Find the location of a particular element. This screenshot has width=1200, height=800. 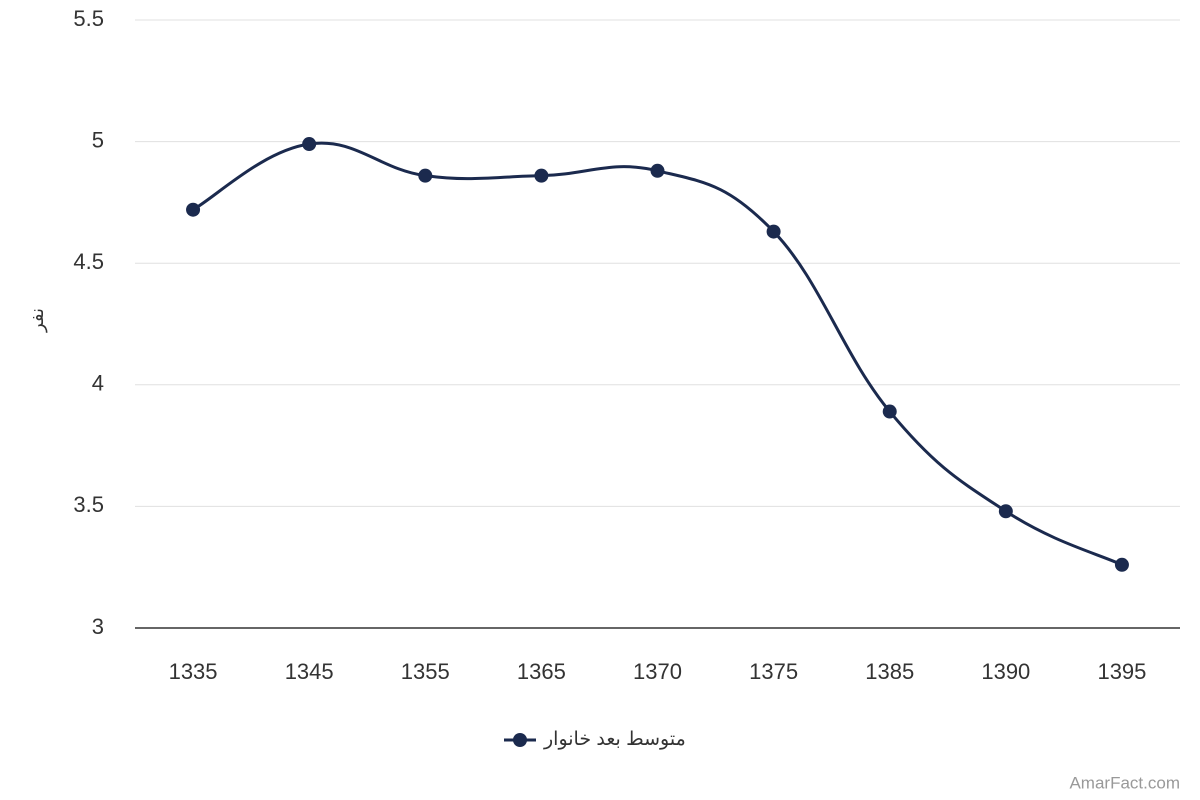

y-tick-label: 4 is located at coordinates (98, 383).